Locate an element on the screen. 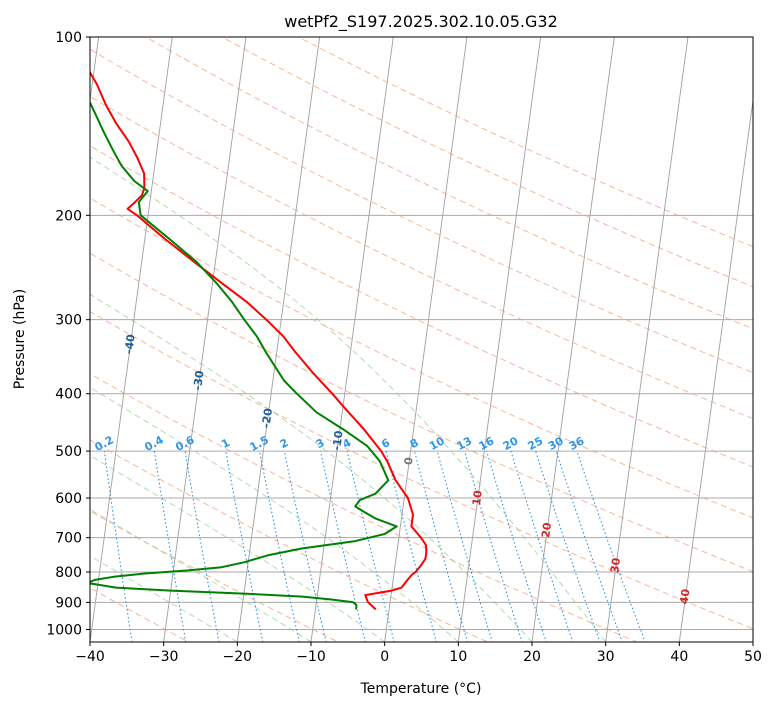 This screenshot has width=775, height=708. x-tick-label: −40 is located at coordinates (90, 657).